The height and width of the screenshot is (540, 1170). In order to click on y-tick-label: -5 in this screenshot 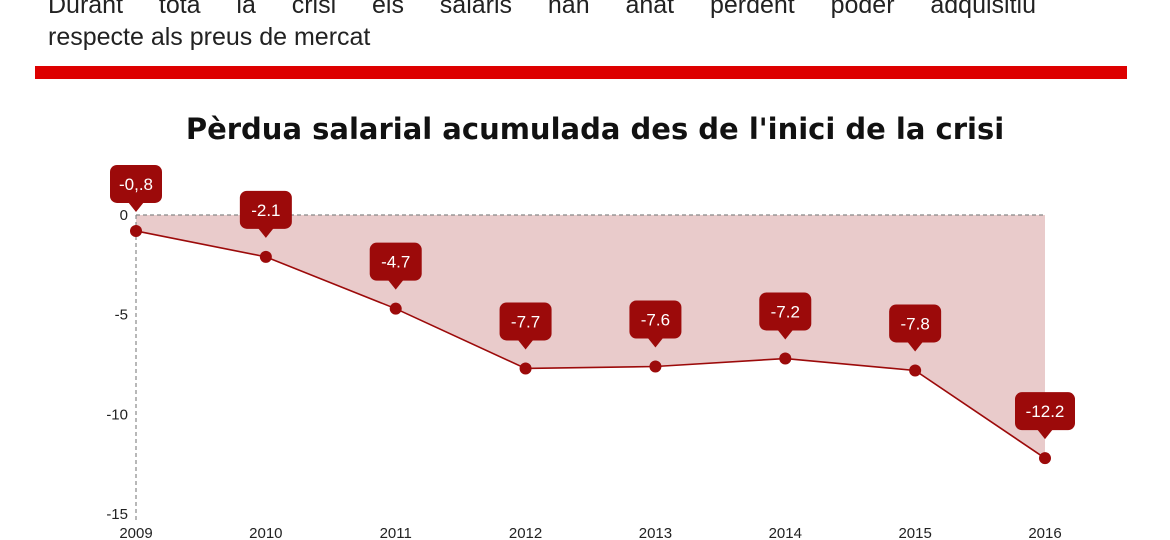, I will do `click(121, 315)`.